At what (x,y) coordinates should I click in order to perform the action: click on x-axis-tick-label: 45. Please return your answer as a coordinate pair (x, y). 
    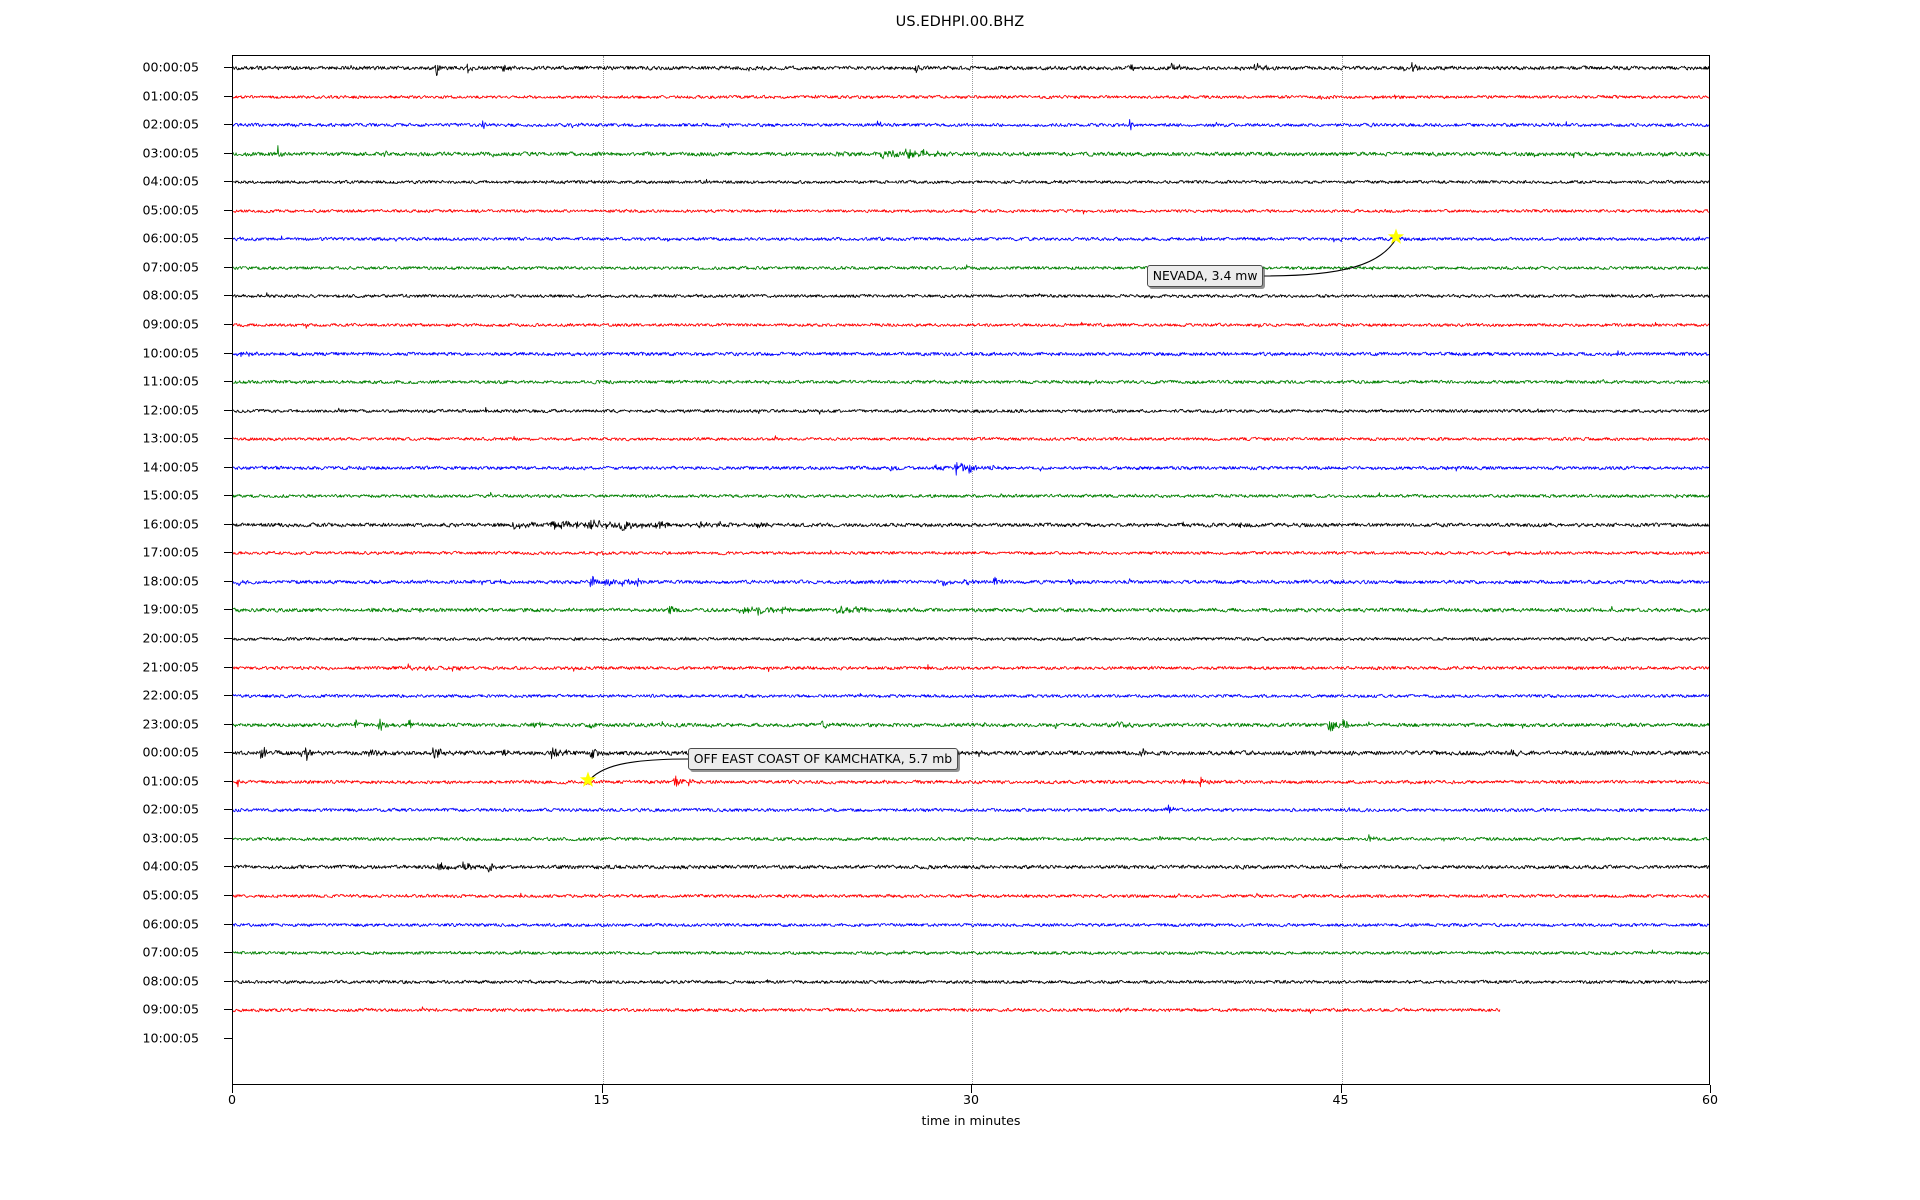
    Looking at the image, I should click on (1340, 1099).